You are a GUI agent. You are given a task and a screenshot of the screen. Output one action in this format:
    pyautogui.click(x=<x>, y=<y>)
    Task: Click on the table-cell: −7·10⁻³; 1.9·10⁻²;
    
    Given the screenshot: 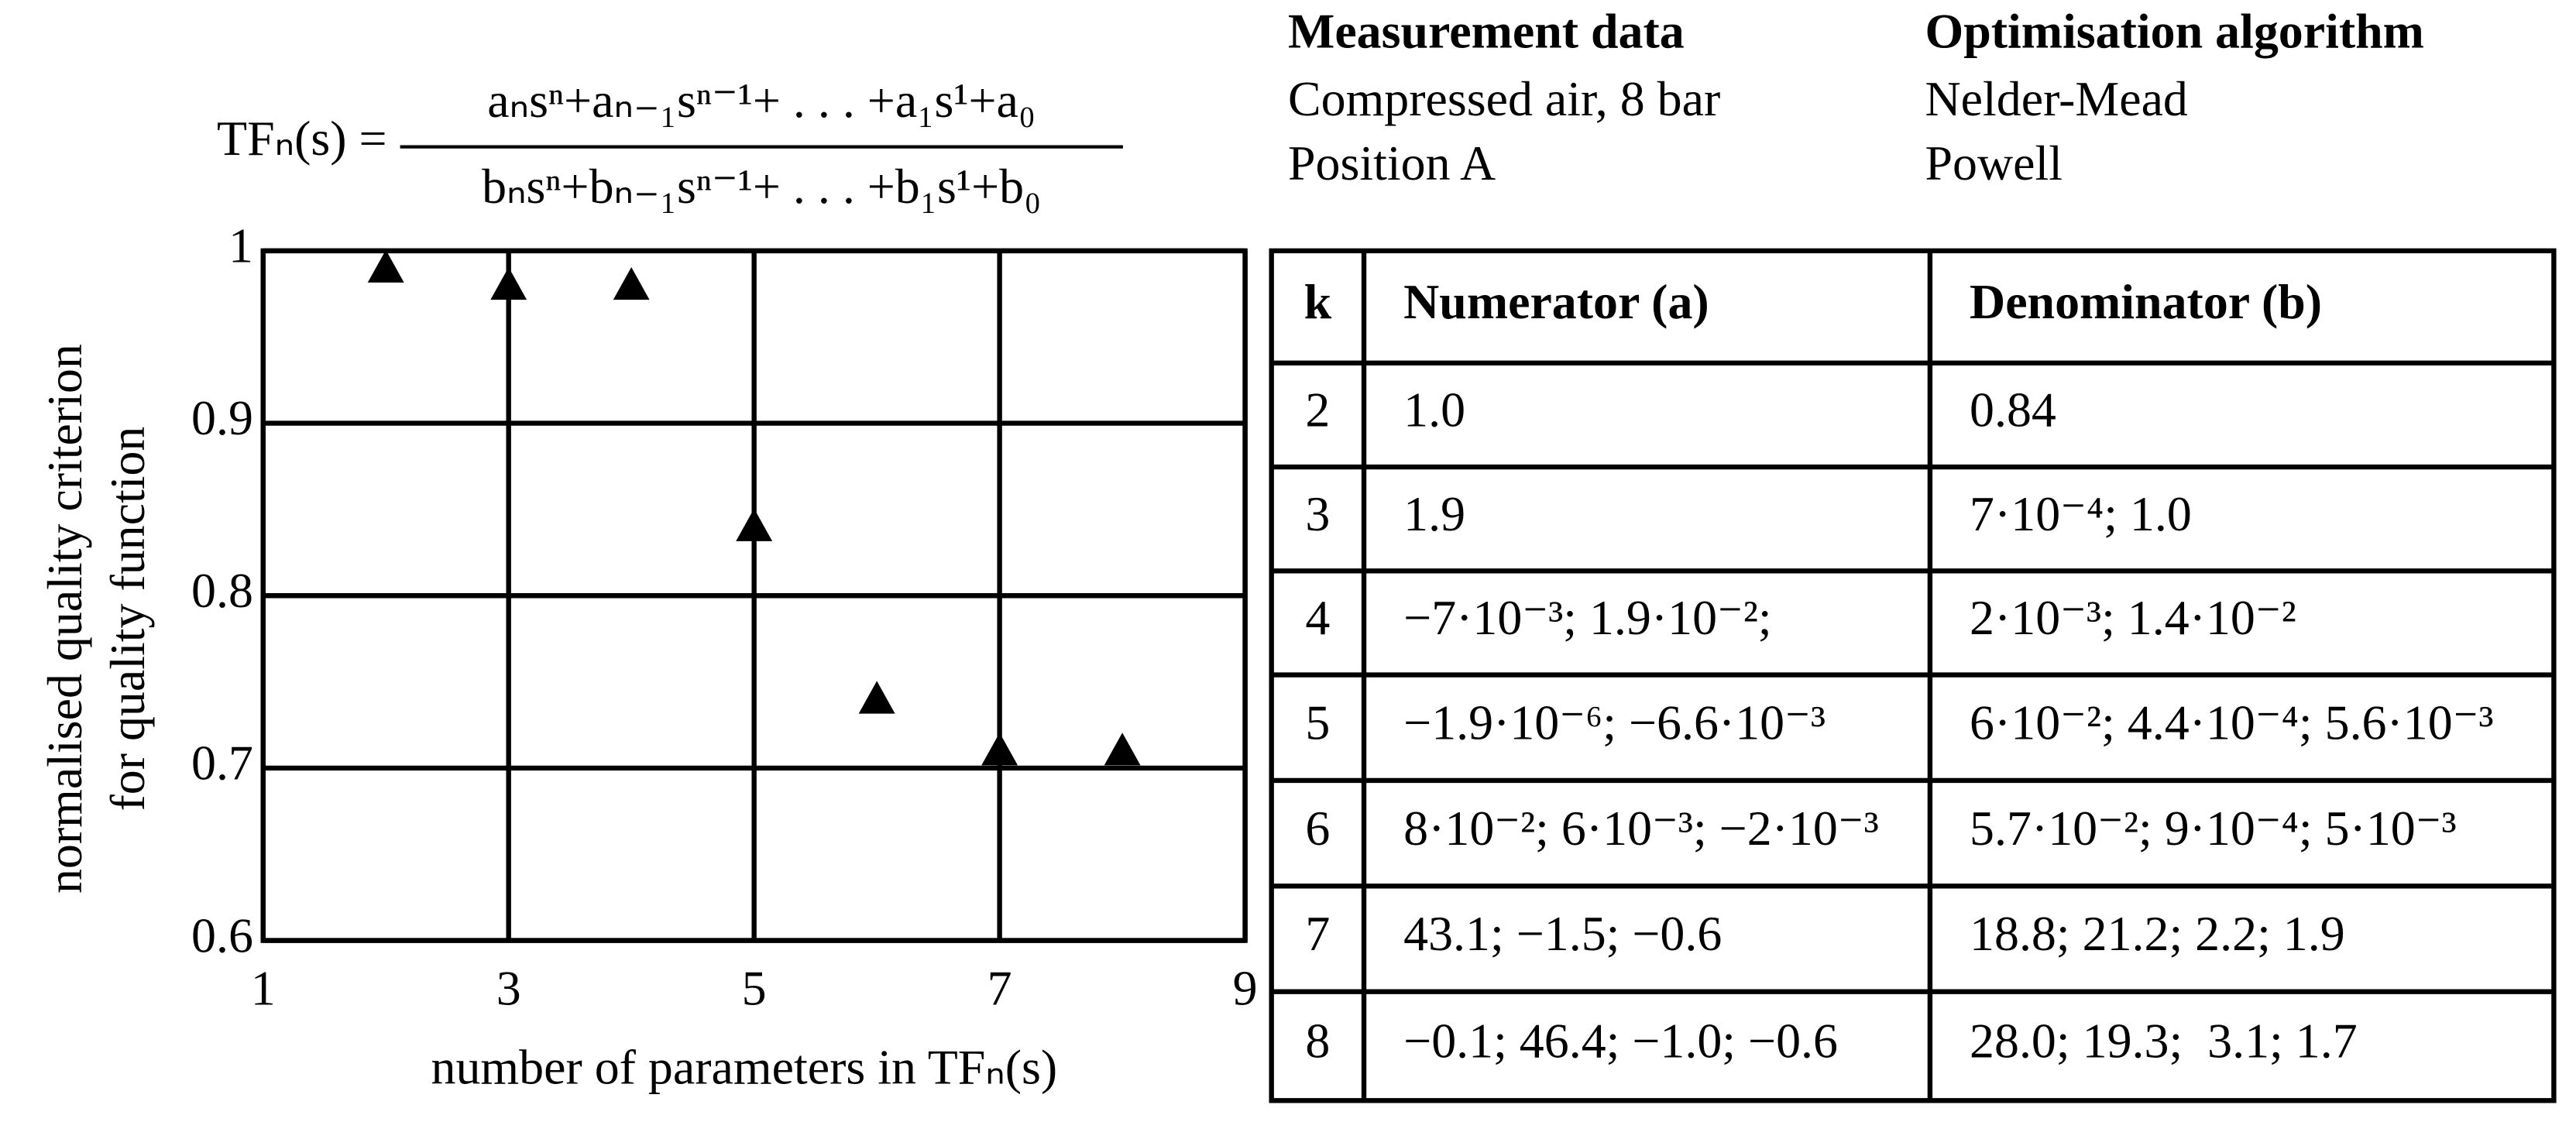 What is the action you would take?
    pyautogui.click(x=1587, y=617)
    